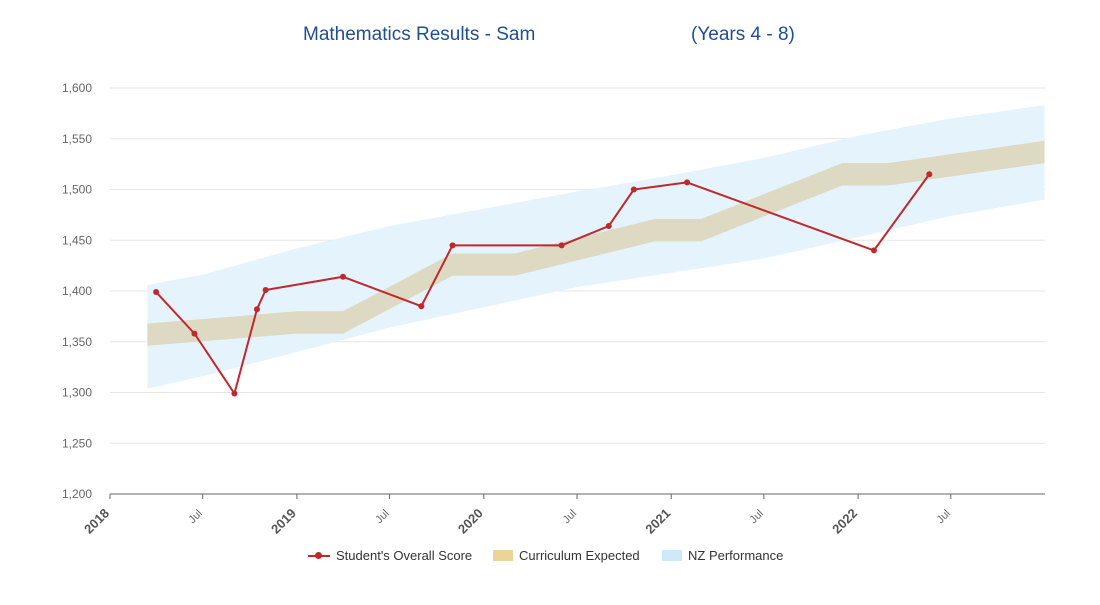 Image resolution: width=1100 pixels, height=605 pixels. Describe the element at coordinates (96, 521) in the screenshot. I see `x-year-label: 2018` at that location.